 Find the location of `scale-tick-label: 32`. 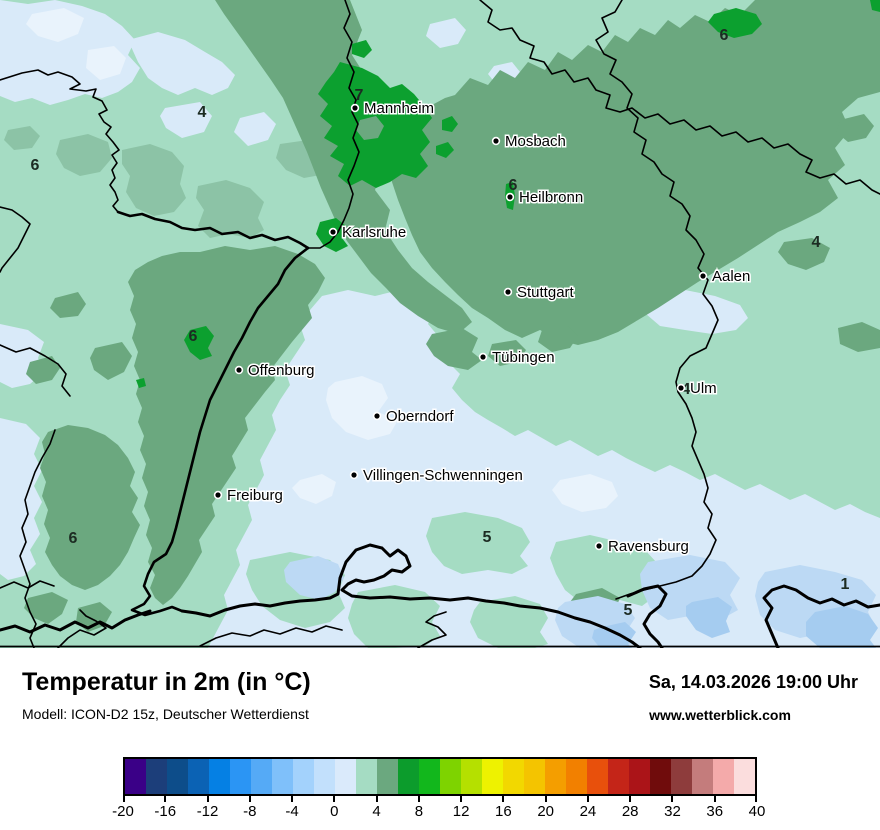

scale-tick-label: 32 is located at coordinates (672, 811).